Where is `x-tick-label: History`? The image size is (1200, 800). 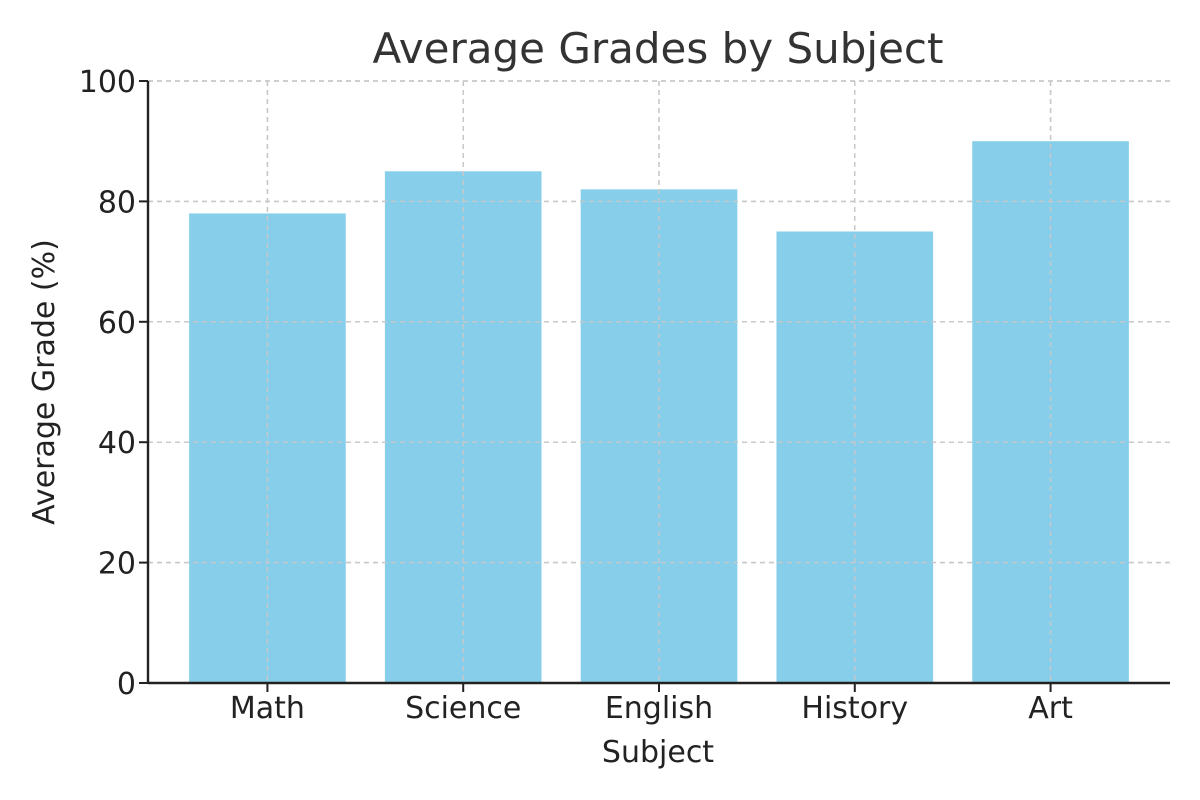
x-tick-label: History is located at coordinates (854, 708).